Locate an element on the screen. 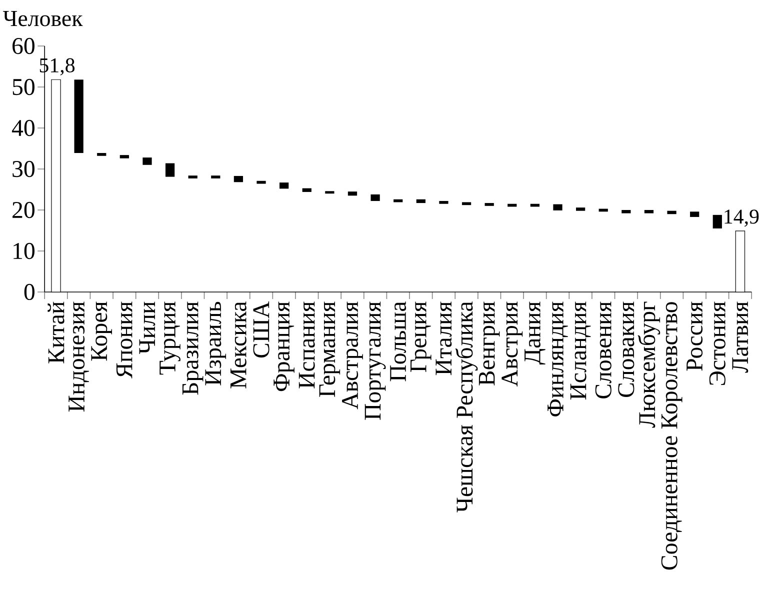  x-tick-label: Исландия is located at coordinates (580, 351).